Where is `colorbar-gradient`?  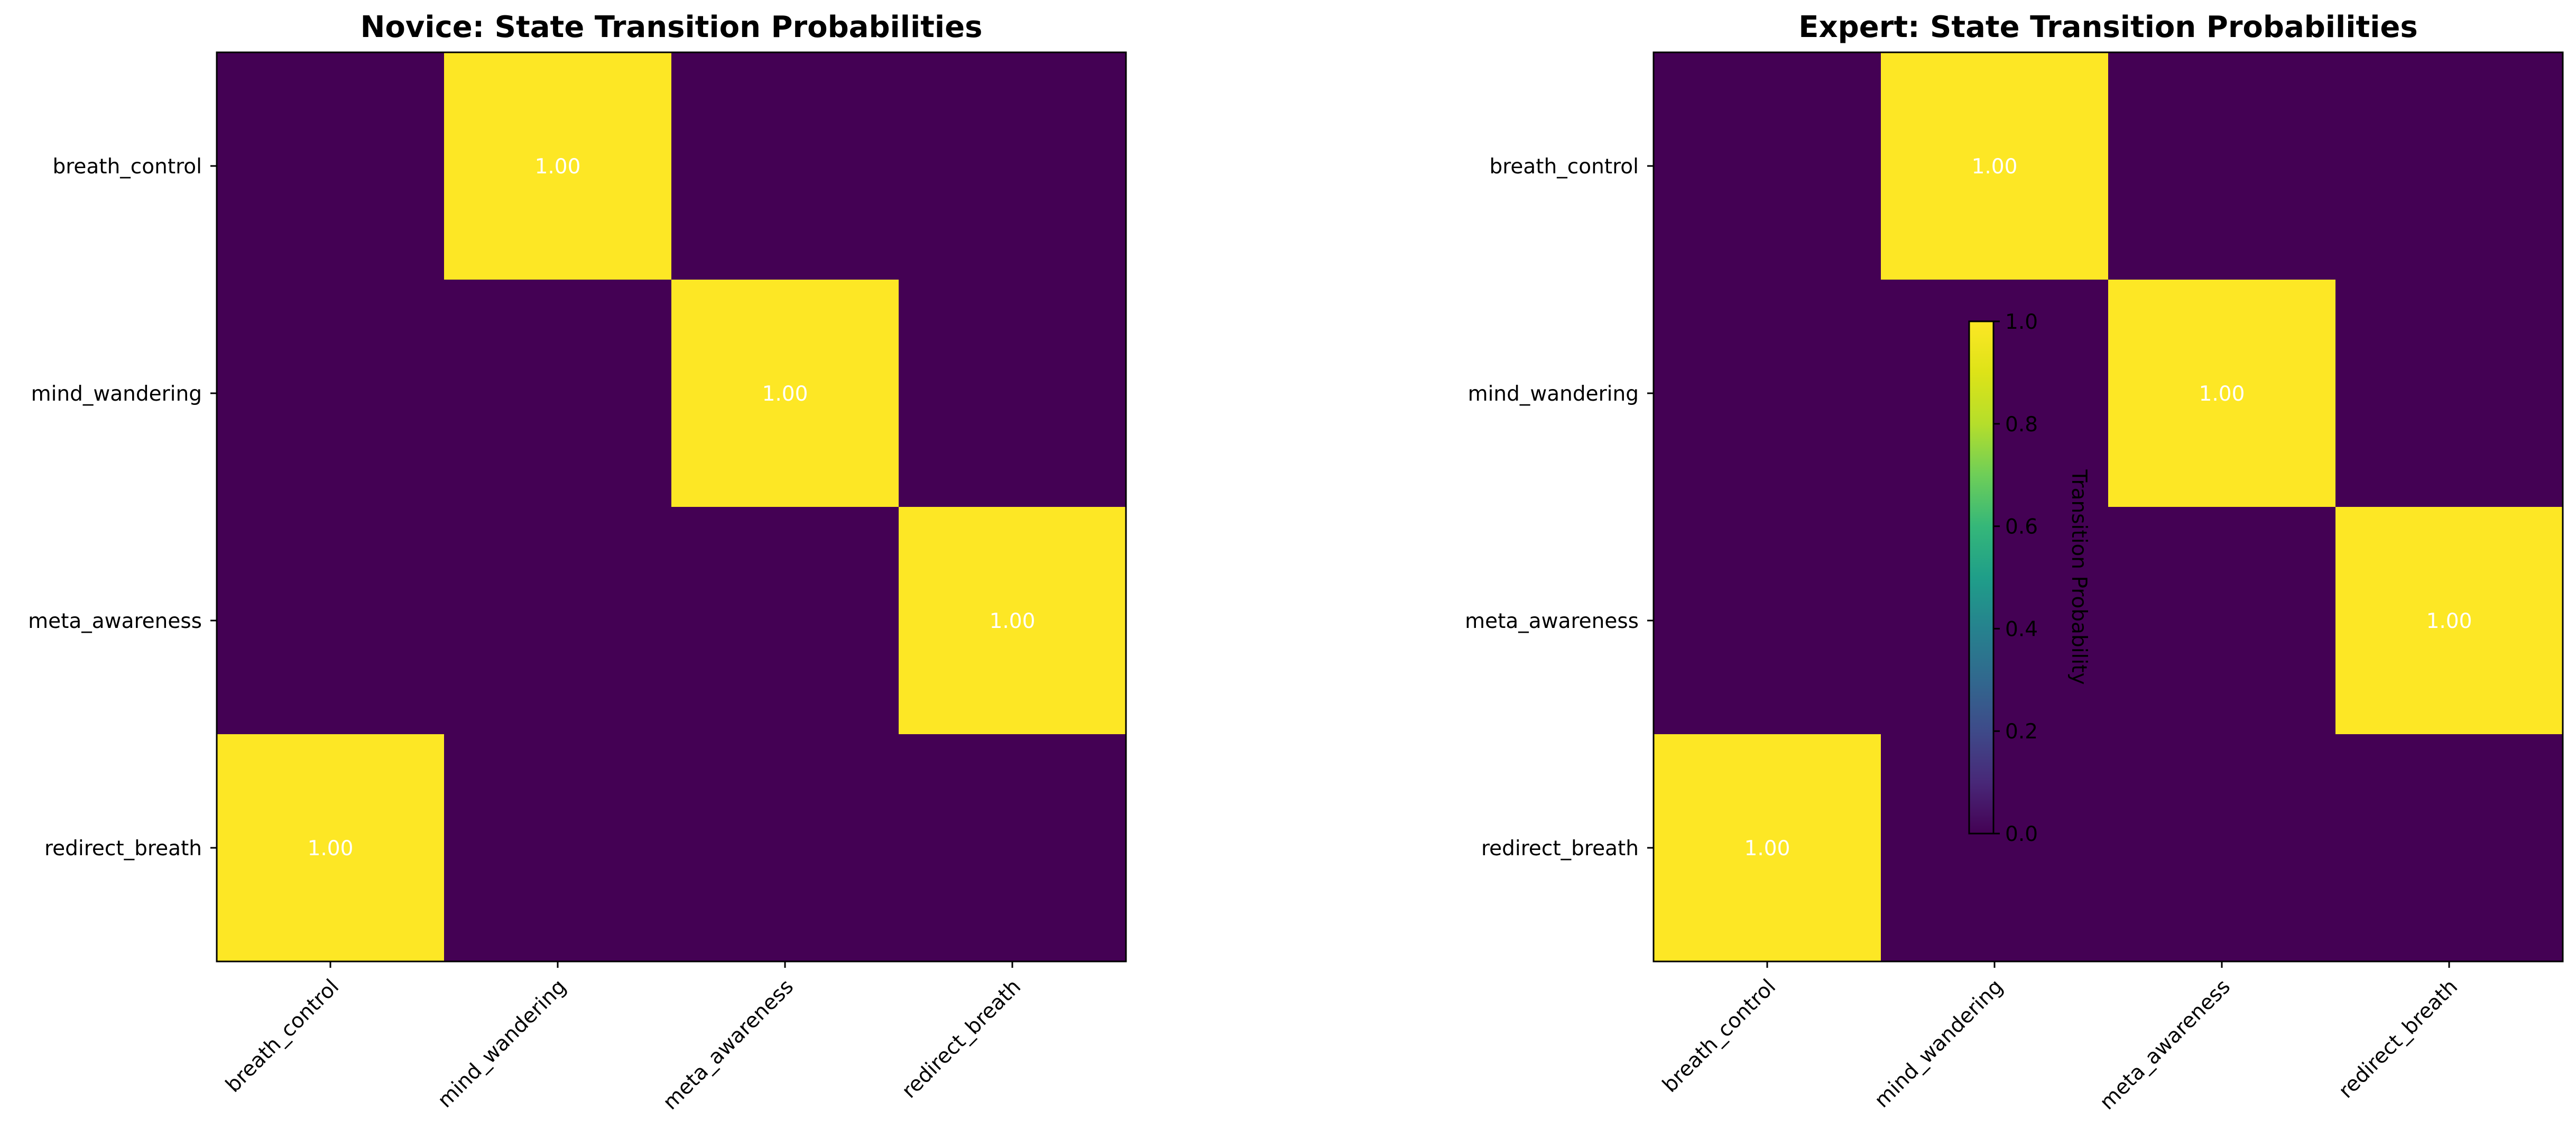
colorbar-gradient is located at coordinates (1981, 577).